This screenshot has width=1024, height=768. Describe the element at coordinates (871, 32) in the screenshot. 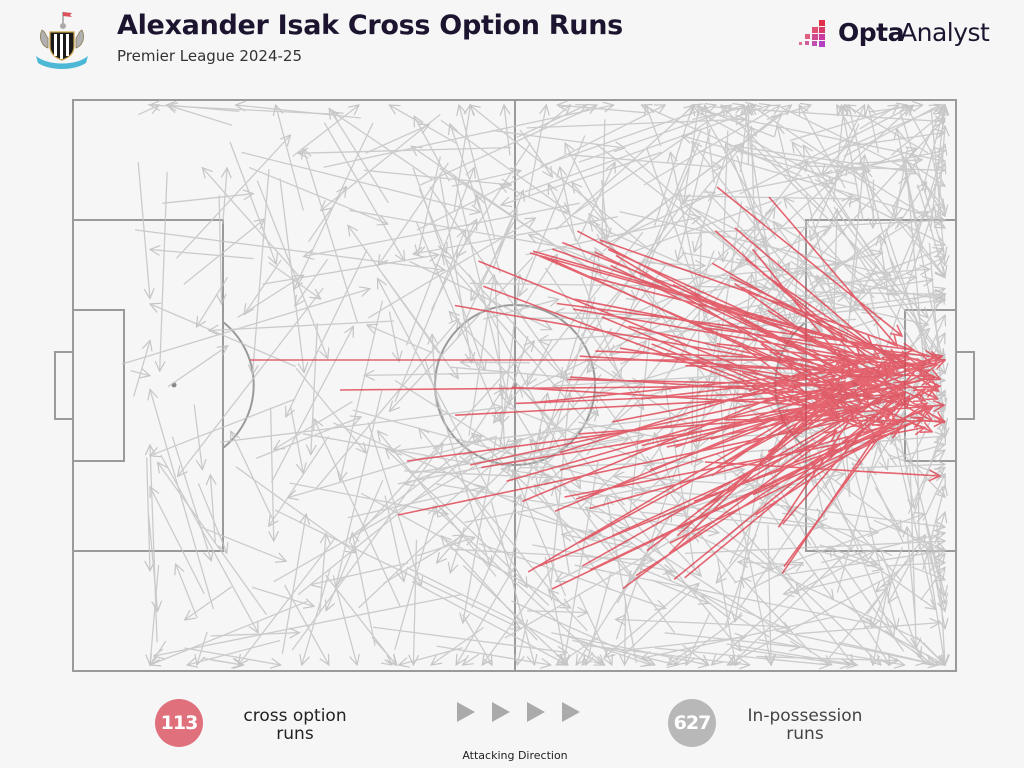

I see `brand-opta: Opta` at that location.